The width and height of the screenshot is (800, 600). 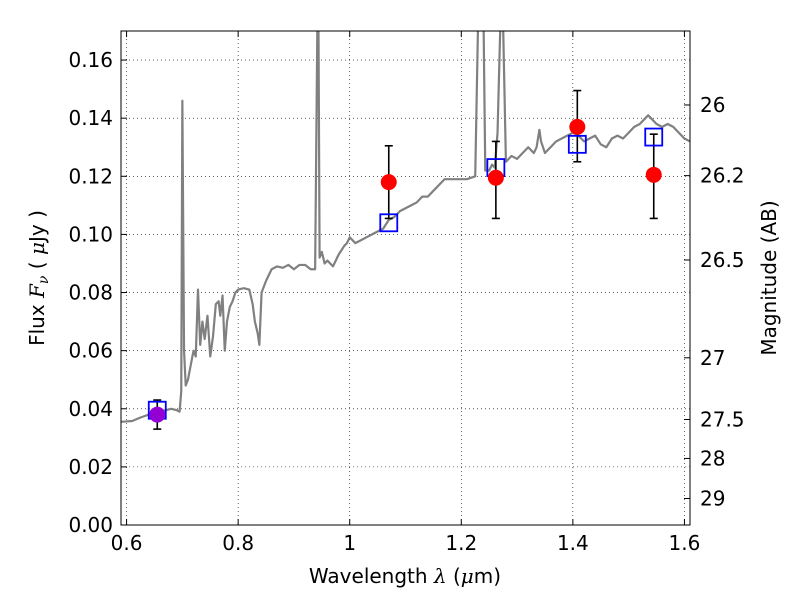 I want to click on right-axis-label: Magnitude (AB), so click(x=769, y=277).